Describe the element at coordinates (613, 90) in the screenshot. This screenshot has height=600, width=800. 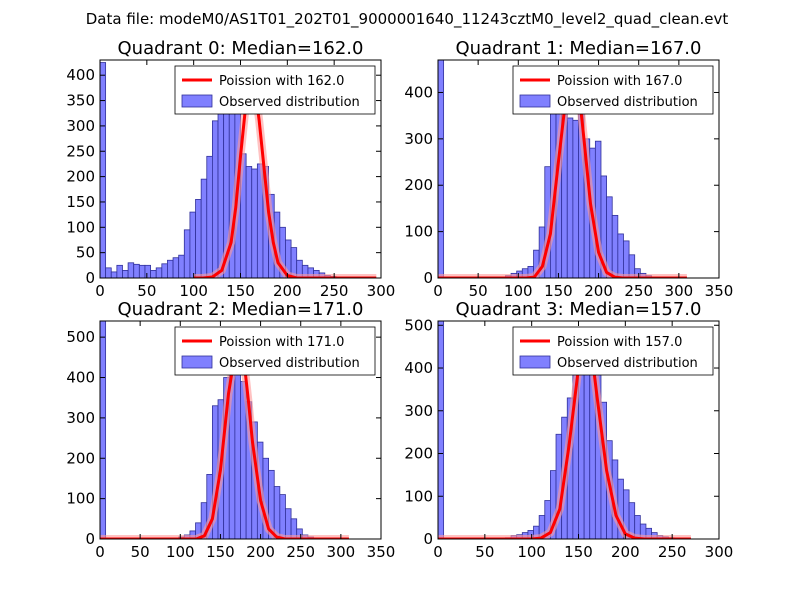
I see `quadrant-1-legend: Poission with 167.0 Observed distribution` at that location.